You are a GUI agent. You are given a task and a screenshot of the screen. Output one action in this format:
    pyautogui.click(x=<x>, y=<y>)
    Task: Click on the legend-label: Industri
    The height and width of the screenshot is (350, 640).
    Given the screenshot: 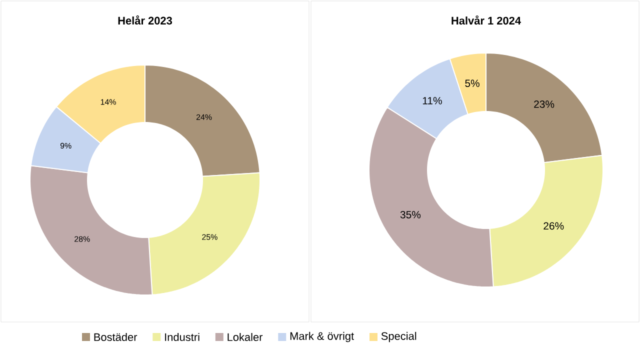 What is the action you would take?
    pyautogui.click(x=182, y=337)
    